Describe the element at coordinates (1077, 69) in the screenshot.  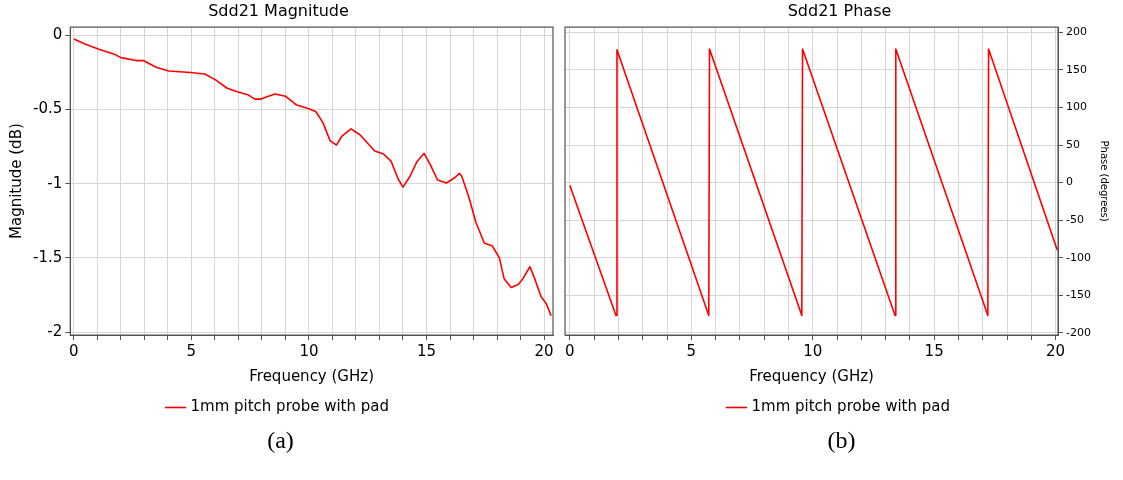
I see `y2-tick-label: 150` at that location.